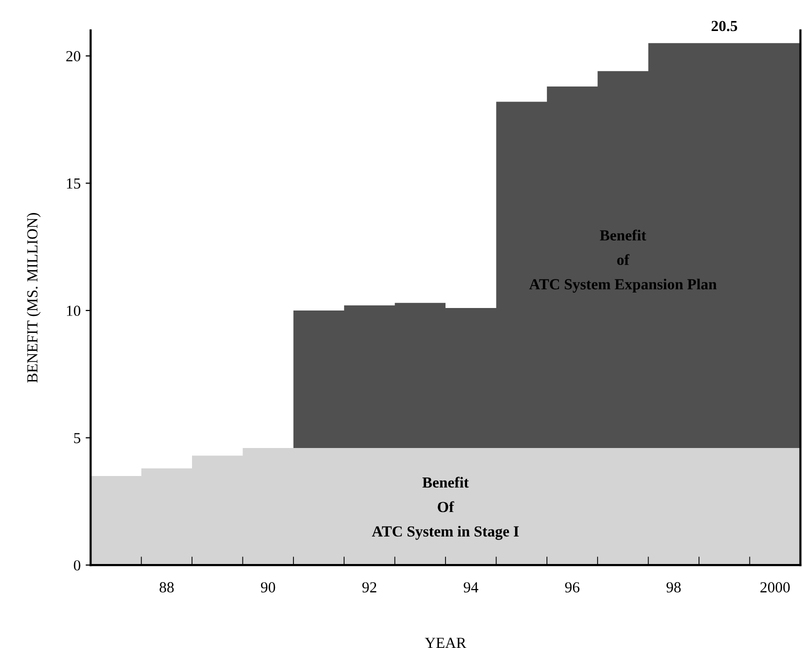  What do you see at coordinates (623, 261) in the screenshot?
I see `annotation: Benefit of ATC System Expansion Plan` at bounding box center [623, 261].